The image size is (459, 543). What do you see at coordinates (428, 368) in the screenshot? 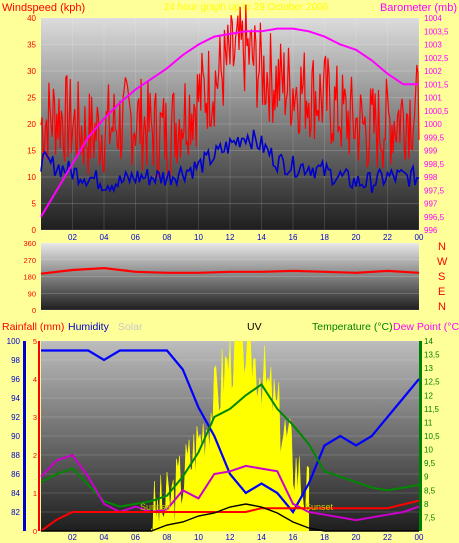
I see `temperature-y-tick-label: 13` at bounding box center [428, 368].